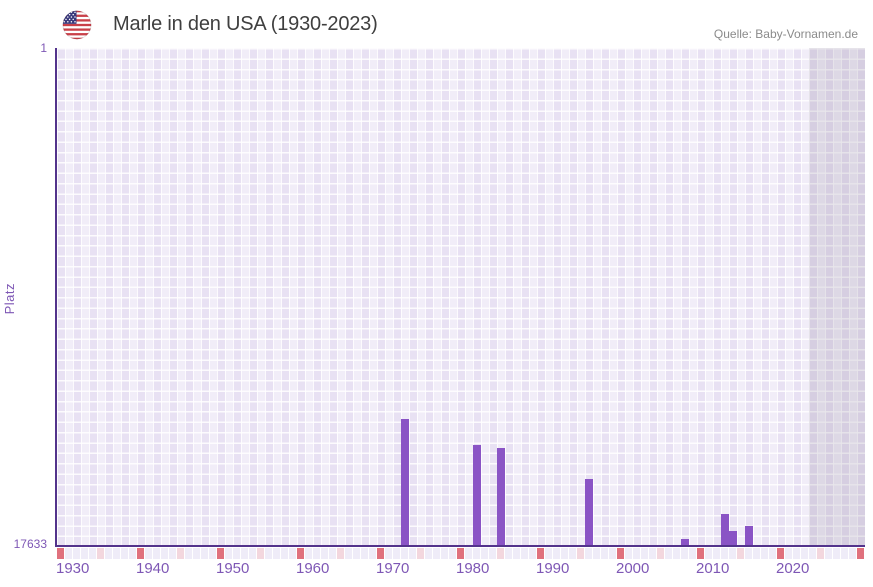  I want to click on x-tick-label-2020: 2020, so click(793, 568).